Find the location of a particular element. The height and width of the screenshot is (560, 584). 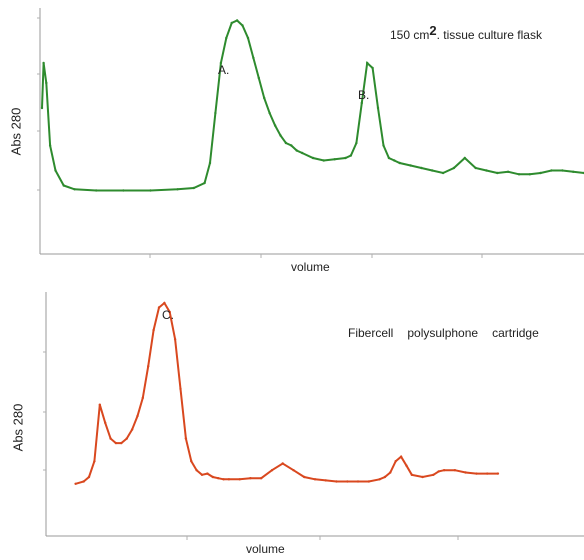

annotation-c: C. is located at coordinates (168, 315).